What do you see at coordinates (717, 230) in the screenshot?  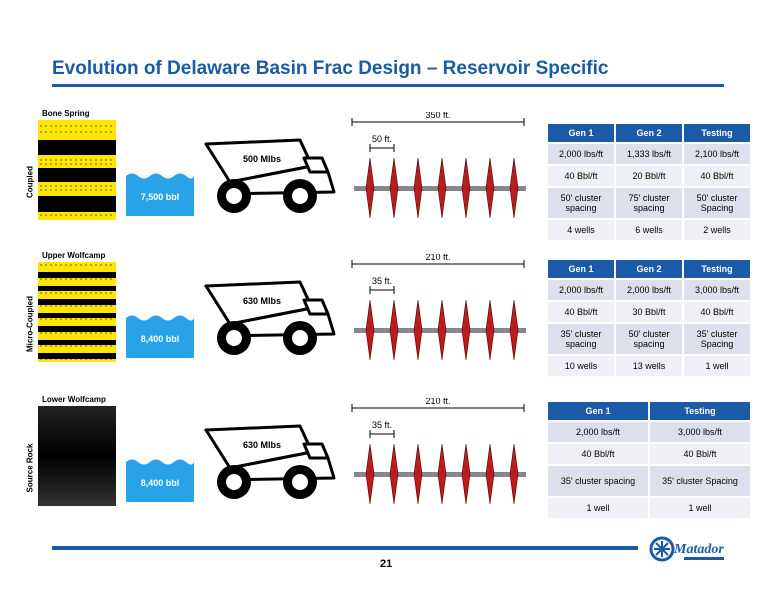 I see `table-cell: 2 wells` at bounding box center [717, 230].